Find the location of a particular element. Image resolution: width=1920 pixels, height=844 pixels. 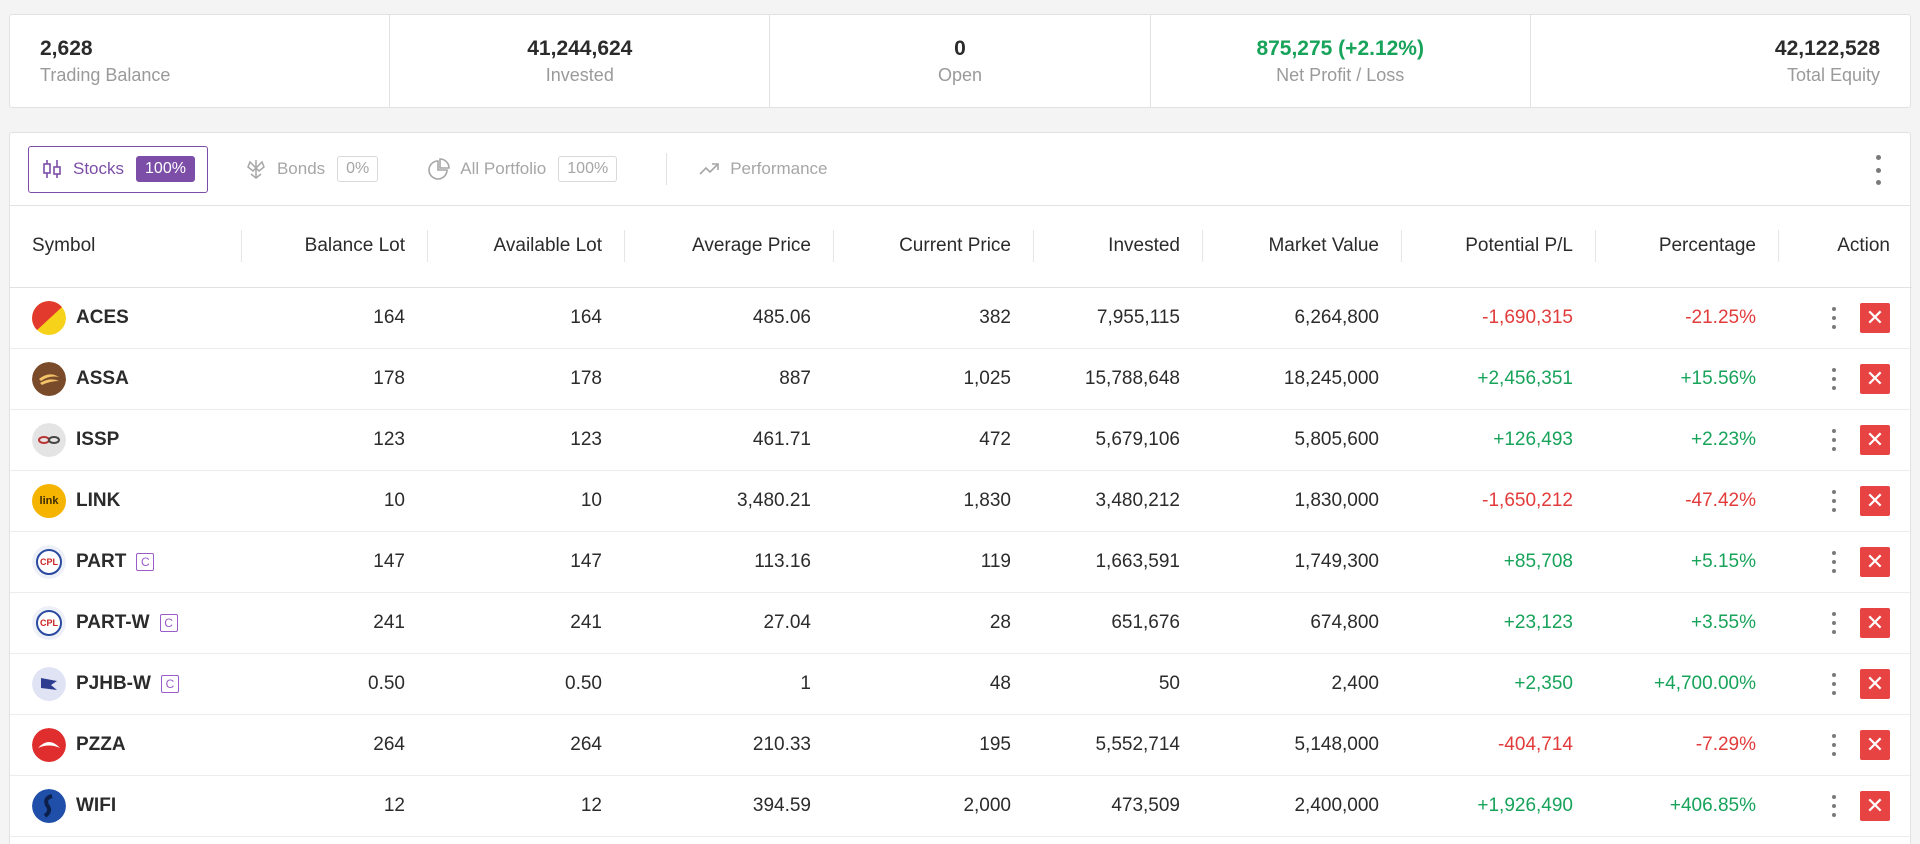

cell-invested: 5,552,714 is located at coordinates (1117, 745).